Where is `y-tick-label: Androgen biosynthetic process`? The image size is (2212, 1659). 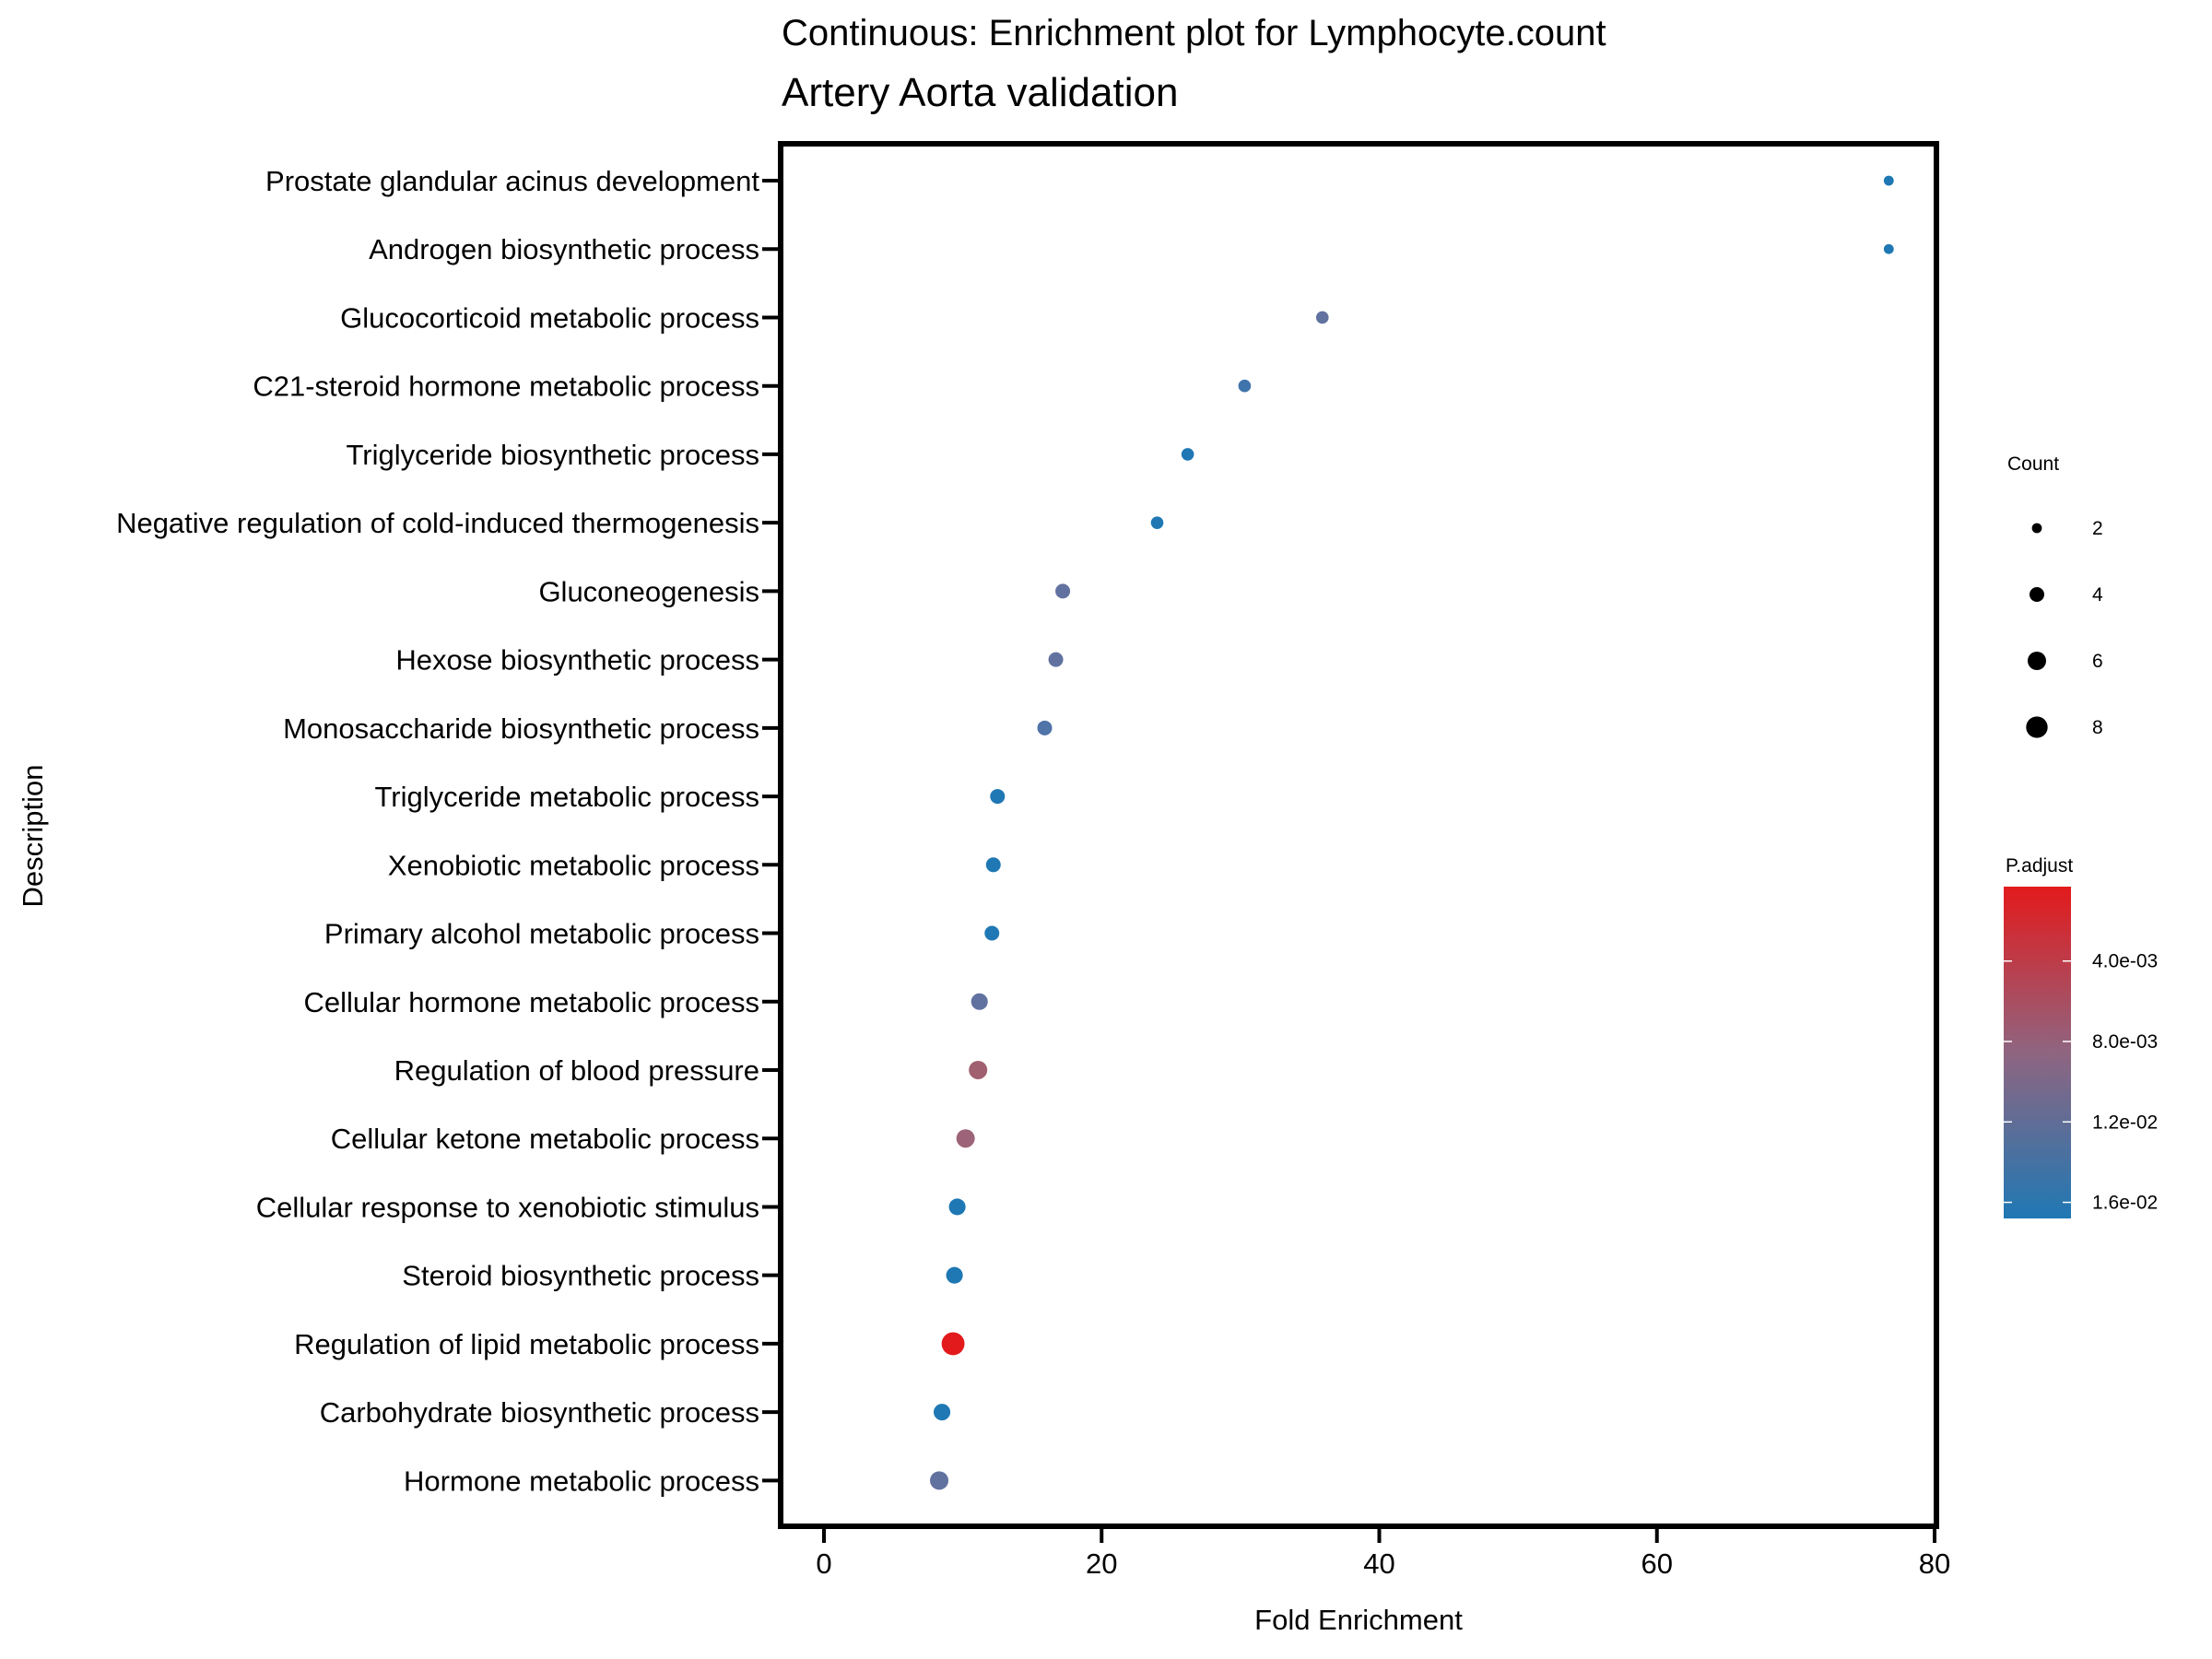 y-tick-label: Androgen biosynthetic process is located at coordinates (564, 249).